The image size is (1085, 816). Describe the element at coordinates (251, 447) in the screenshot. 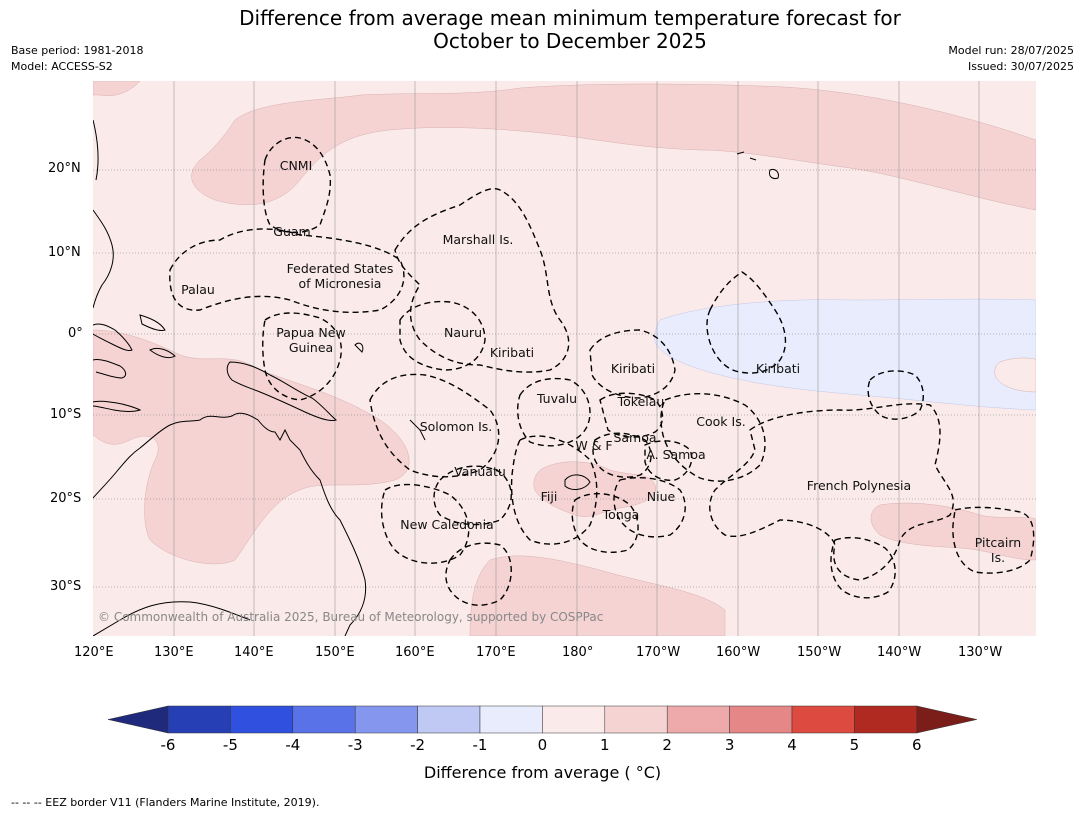

I see `warm-region-australia` at that location.